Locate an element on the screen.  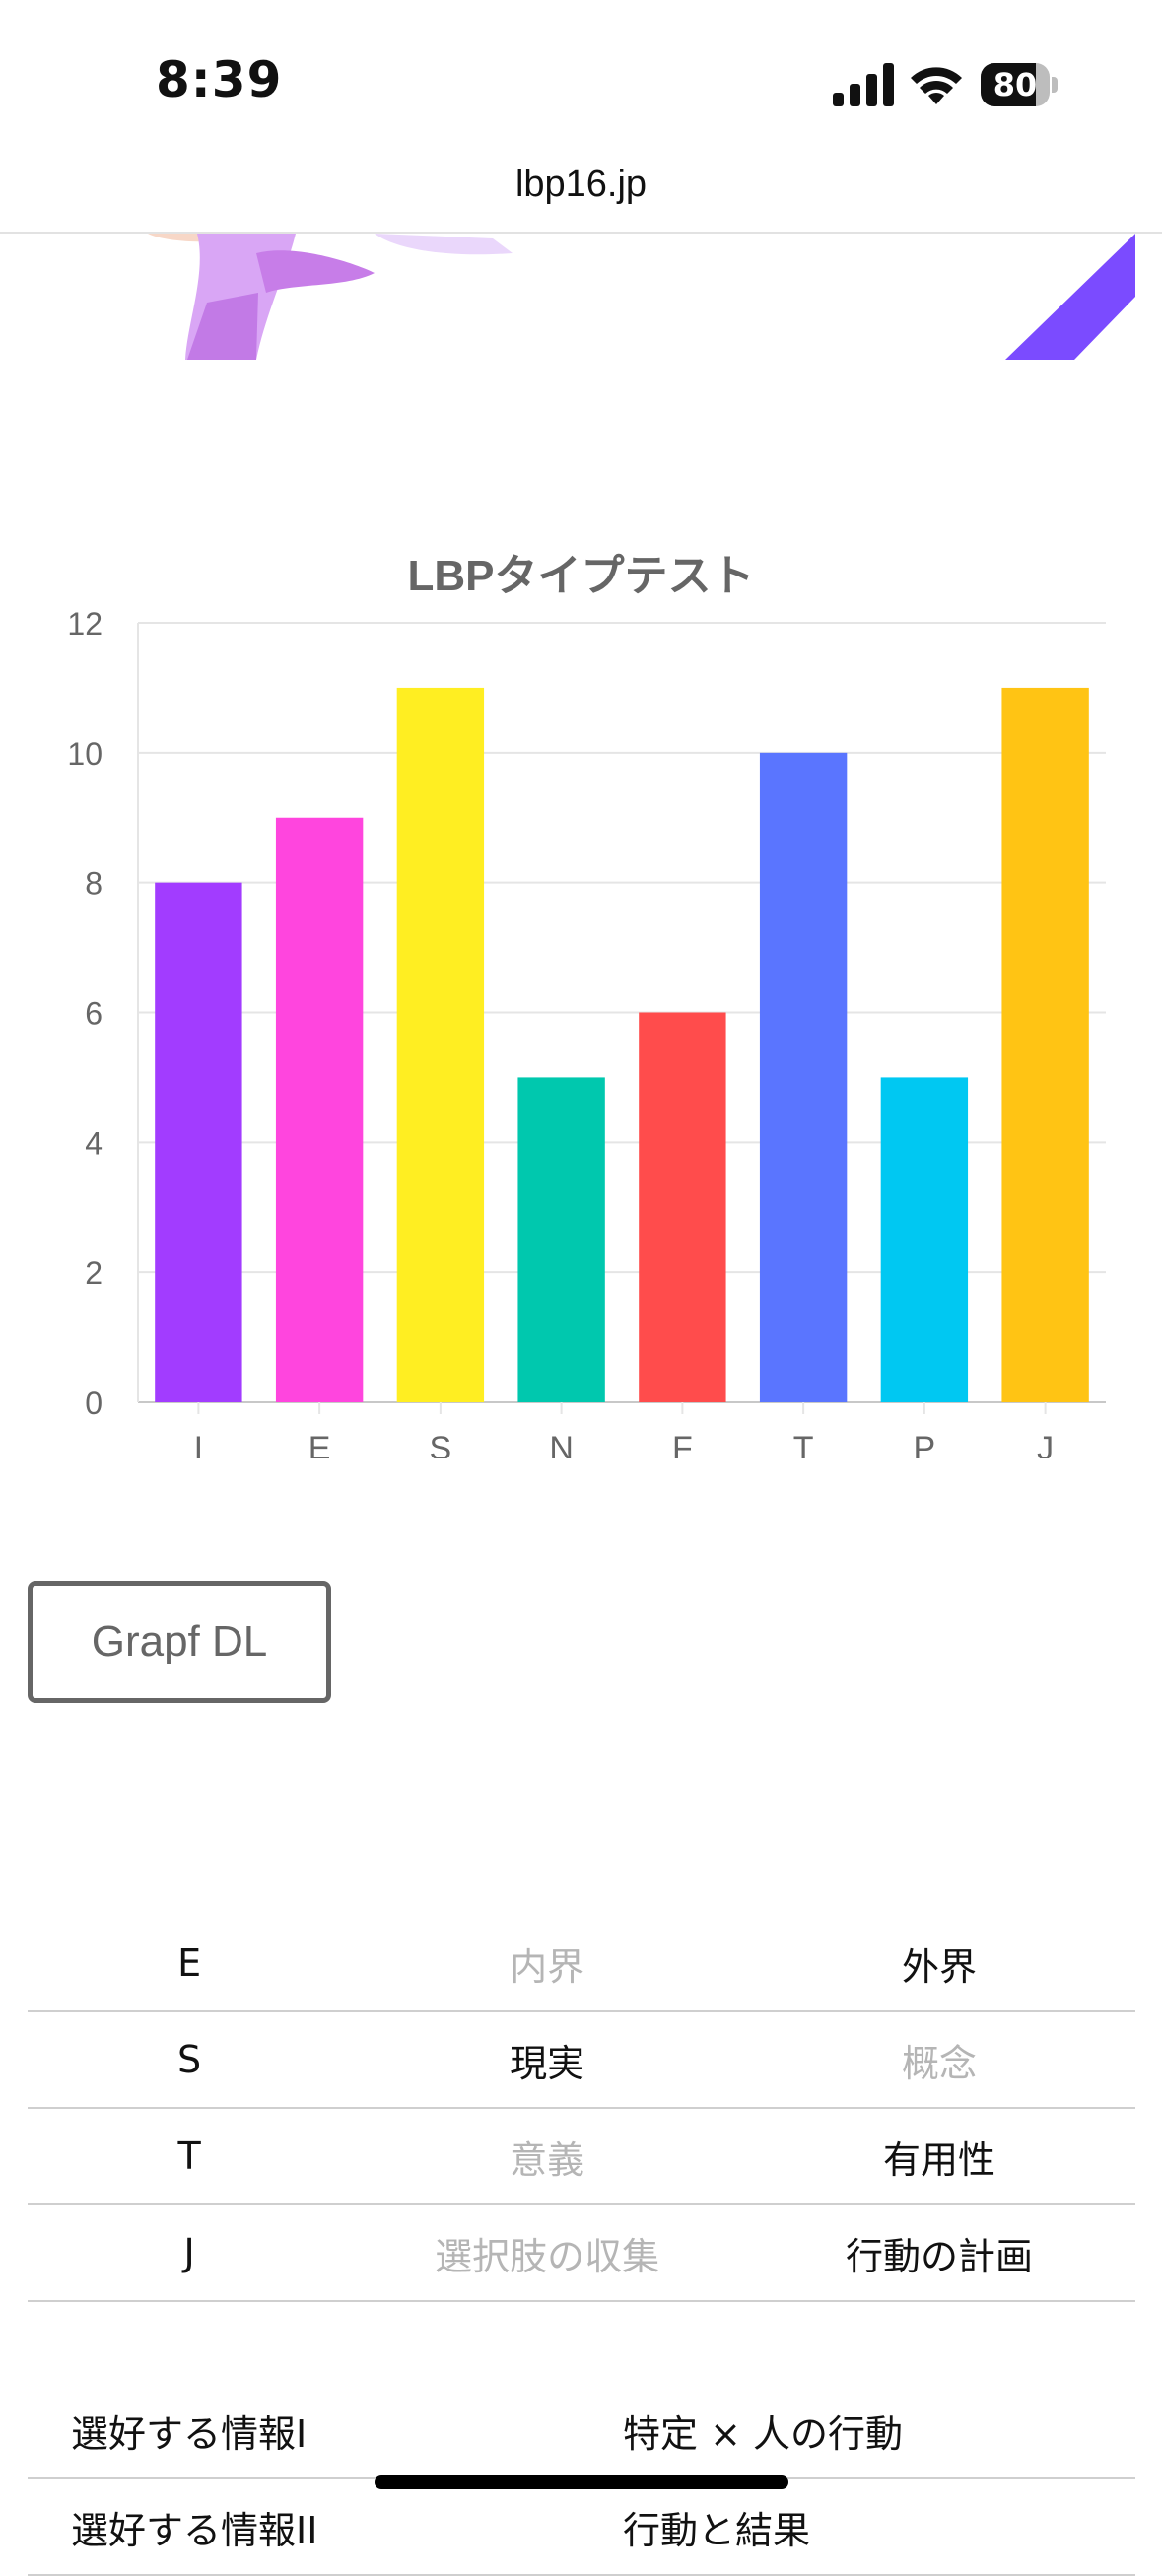
type-option-right: 有用性 is located at coordinates (939, 2156).